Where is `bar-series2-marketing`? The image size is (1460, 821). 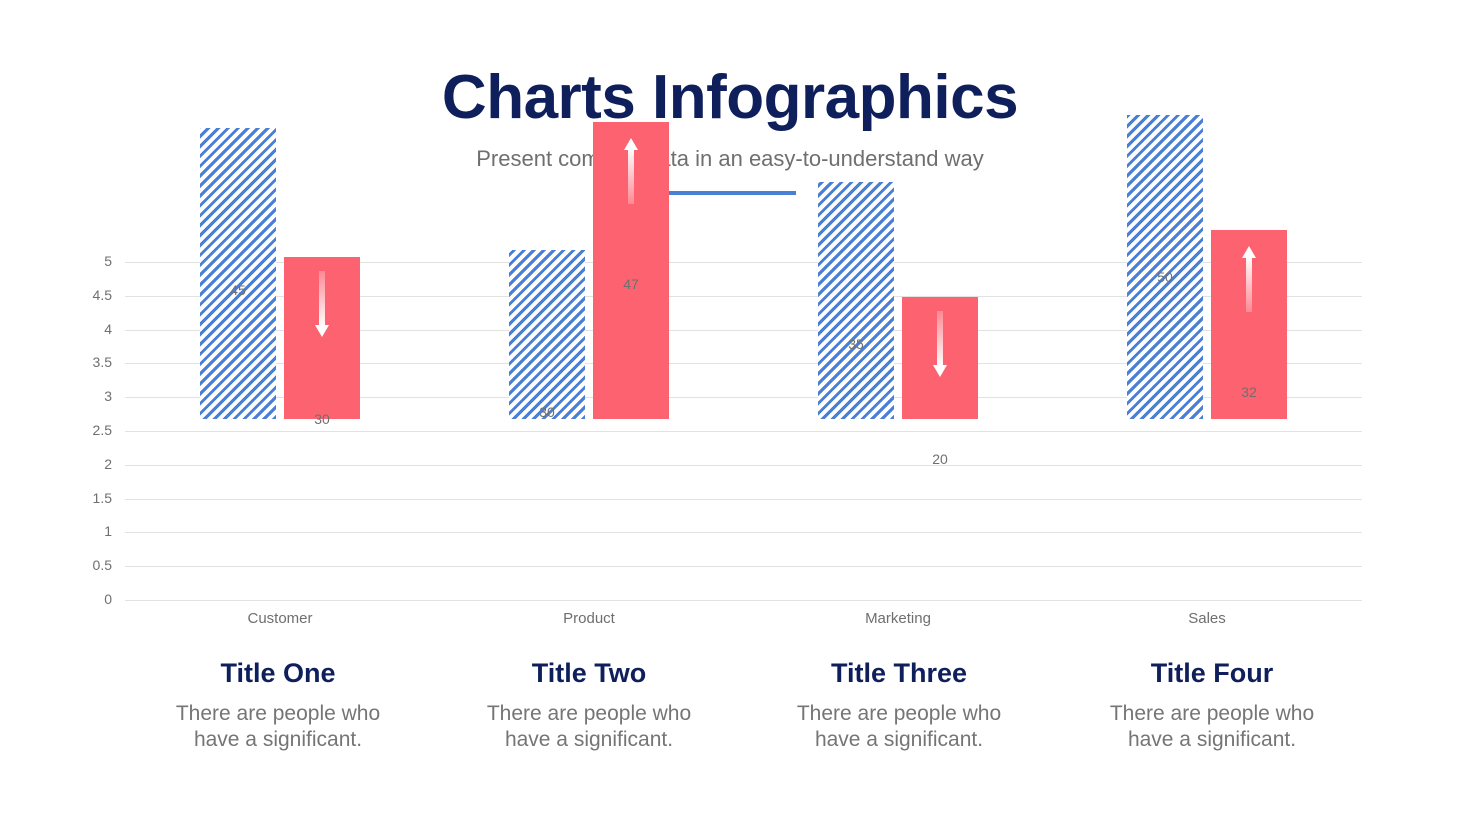 bar-series2-marketing is located at coordinates (940, 358).